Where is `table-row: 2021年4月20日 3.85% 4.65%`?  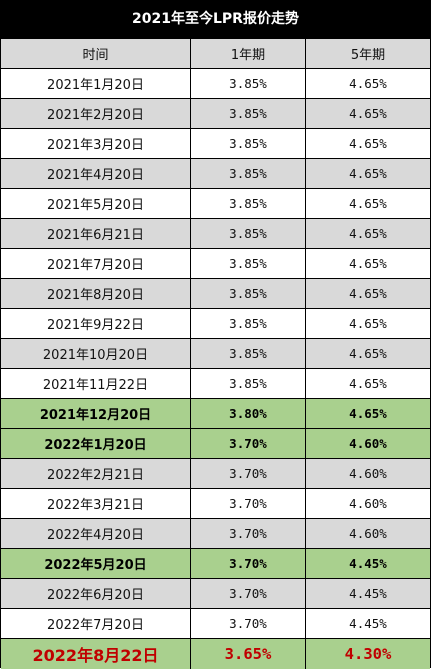
table-row: 2021年4月20日 3.85% 4.65% is located at coordinates (215, 174).